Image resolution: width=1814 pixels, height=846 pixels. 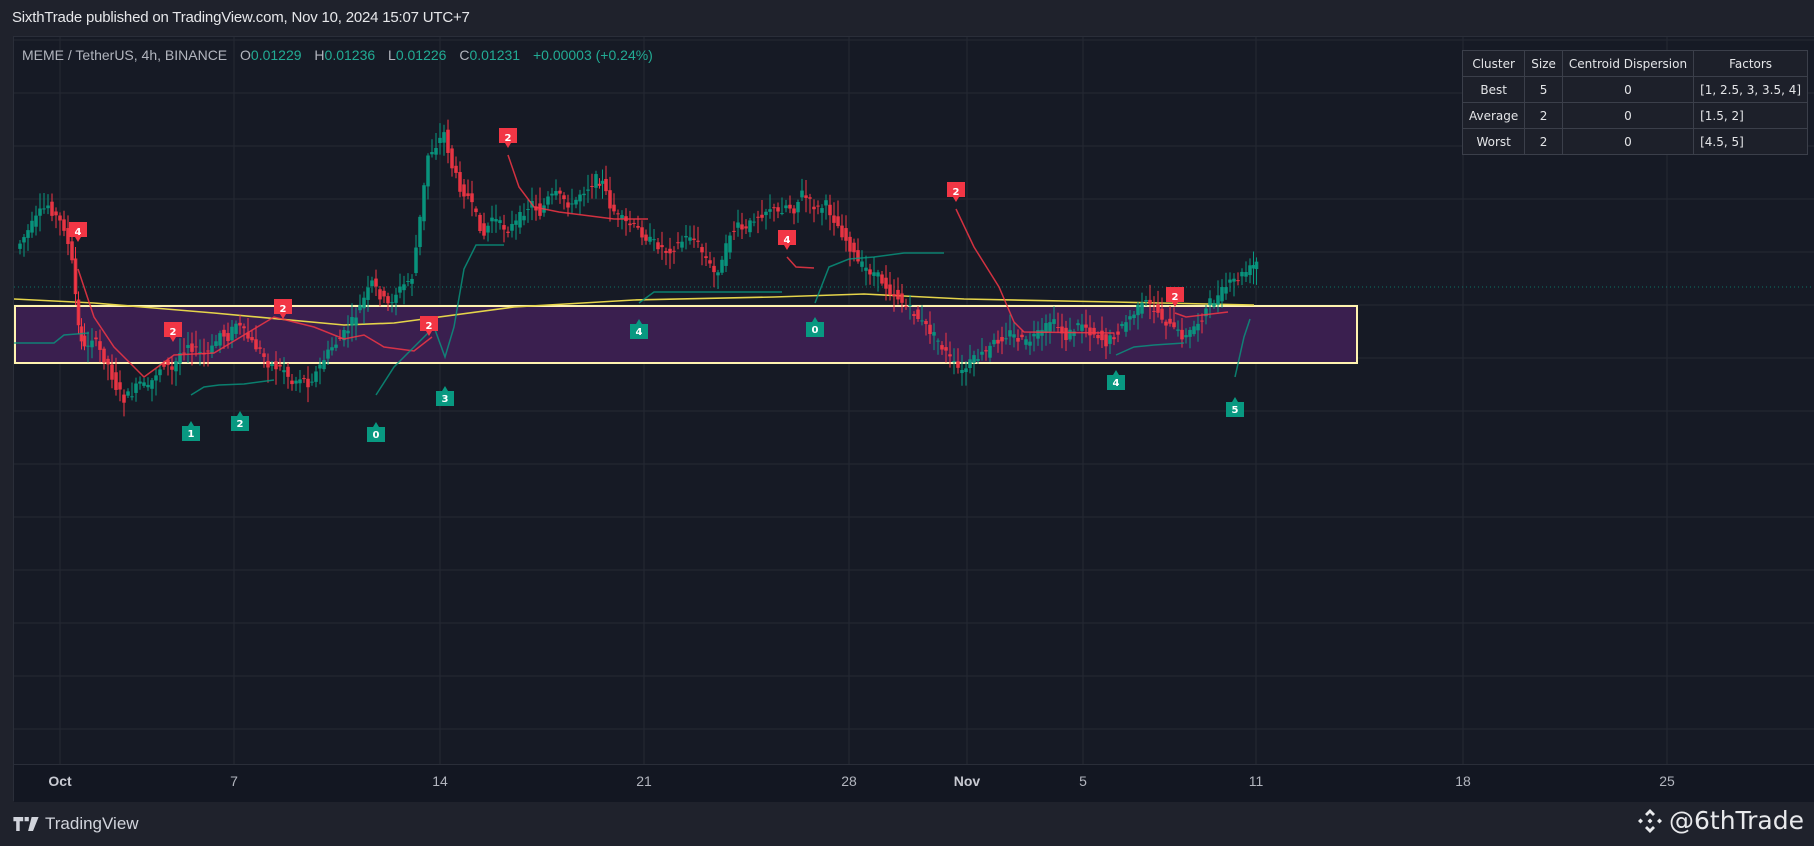 What do you see at coordinates (1493, 63) in the screenshot?
I see `header-cluster: Cluster` at bounding box center [1493, 63].